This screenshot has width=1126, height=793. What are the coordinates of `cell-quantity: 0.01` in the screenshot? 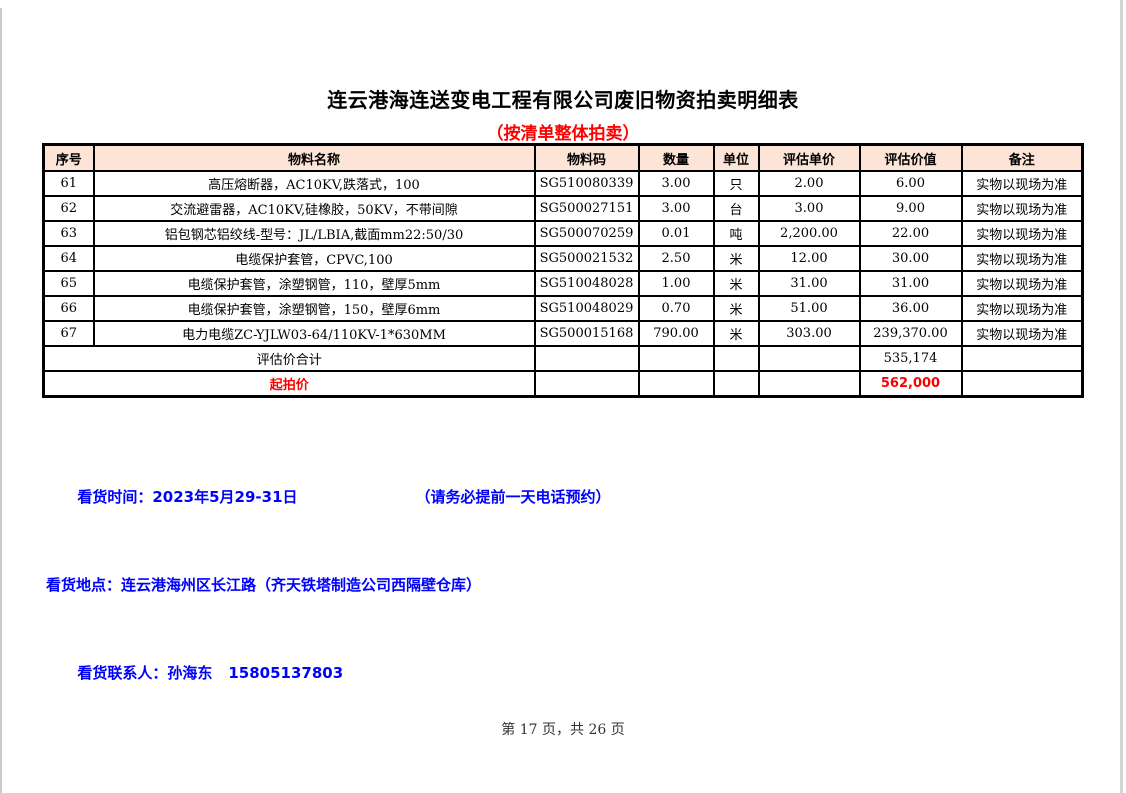 It's located at (676, 233).